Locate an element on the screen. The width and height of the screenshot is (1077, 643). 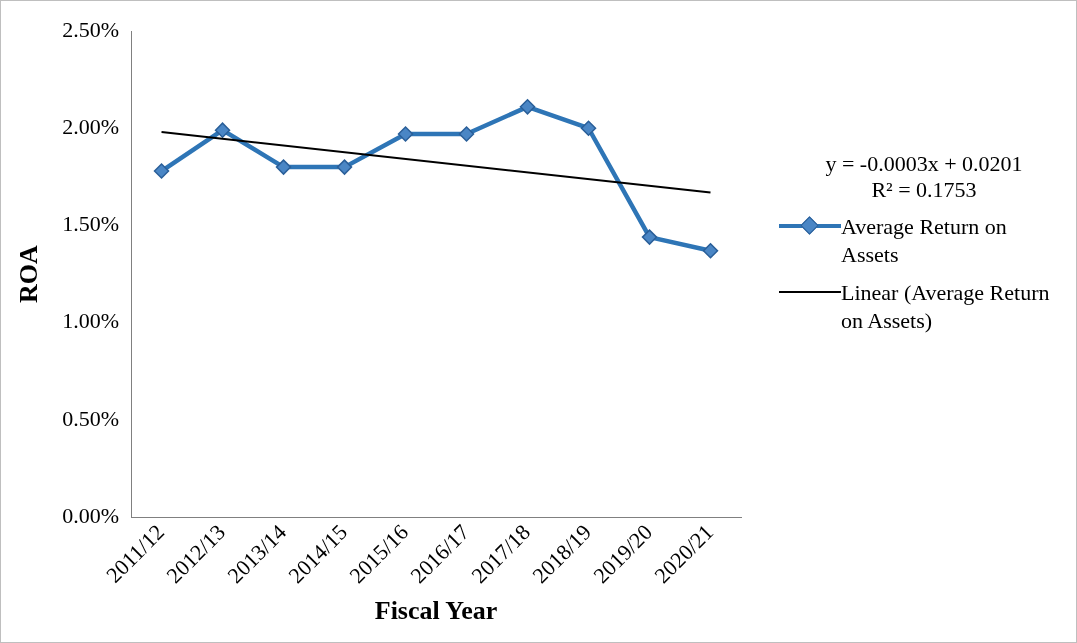
y-tick-label: 0.00% is located at coordinates (91, 515).